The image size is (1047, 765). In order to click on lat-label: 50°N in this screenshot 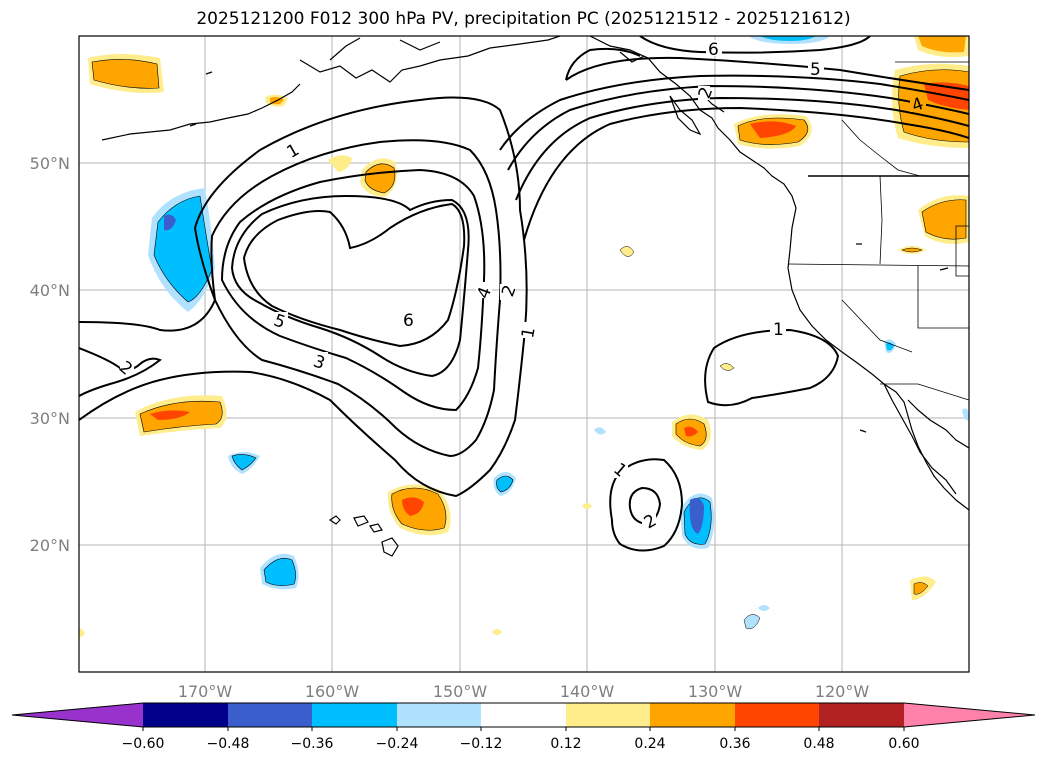, I will do `click(50, 163)`.